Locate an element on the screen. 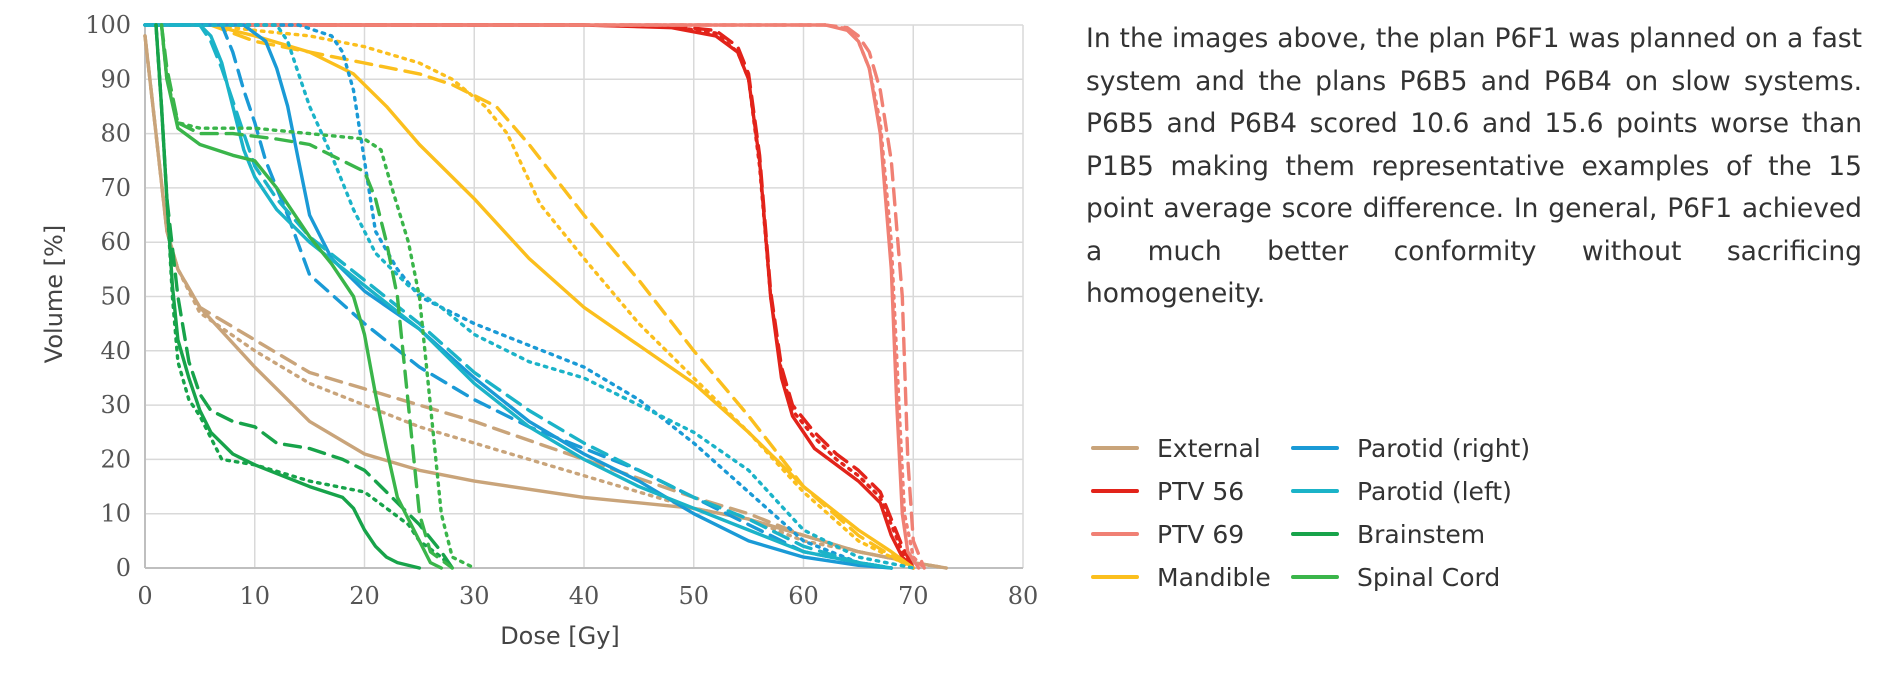 The width and height of the screenshot is (1894, 681). series-line-spinal-cord-dashed is located at coordinates (306, 296).